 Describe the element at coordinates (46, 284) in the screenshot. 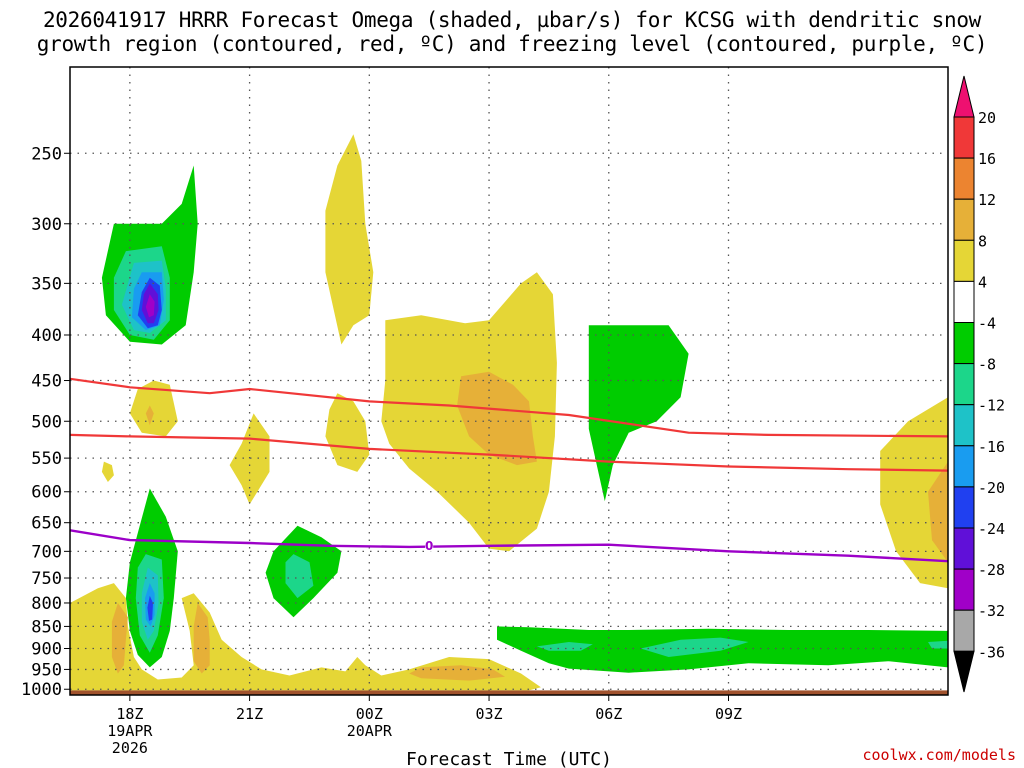

I see `y-tick-label-350: 350` at that location.